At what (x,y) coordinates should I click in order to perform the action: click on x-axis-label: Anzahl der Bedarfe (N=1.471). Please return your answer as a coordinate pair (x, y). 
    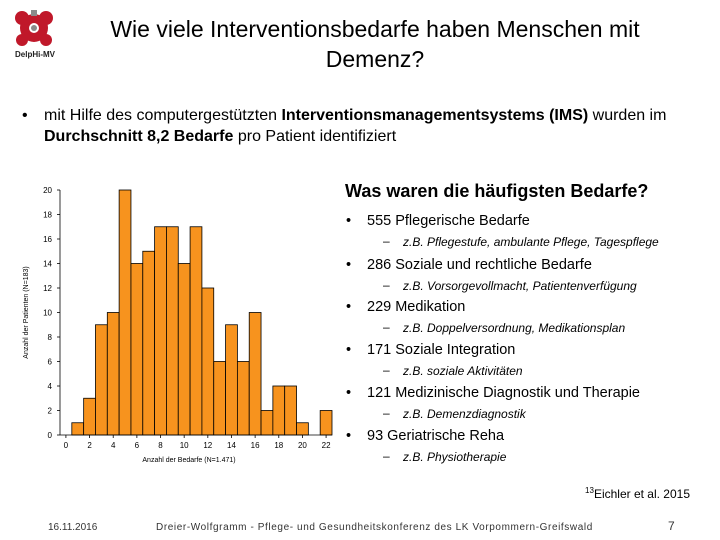
    Looking at the image, I should click on (188, 460).